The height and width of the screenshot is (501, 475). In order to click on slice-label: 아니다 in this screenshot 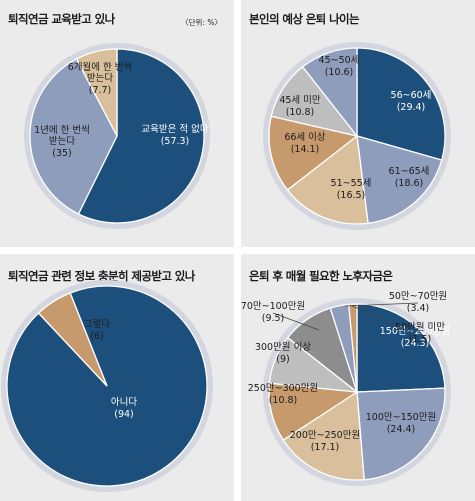, I will do `click(124, 402)`.